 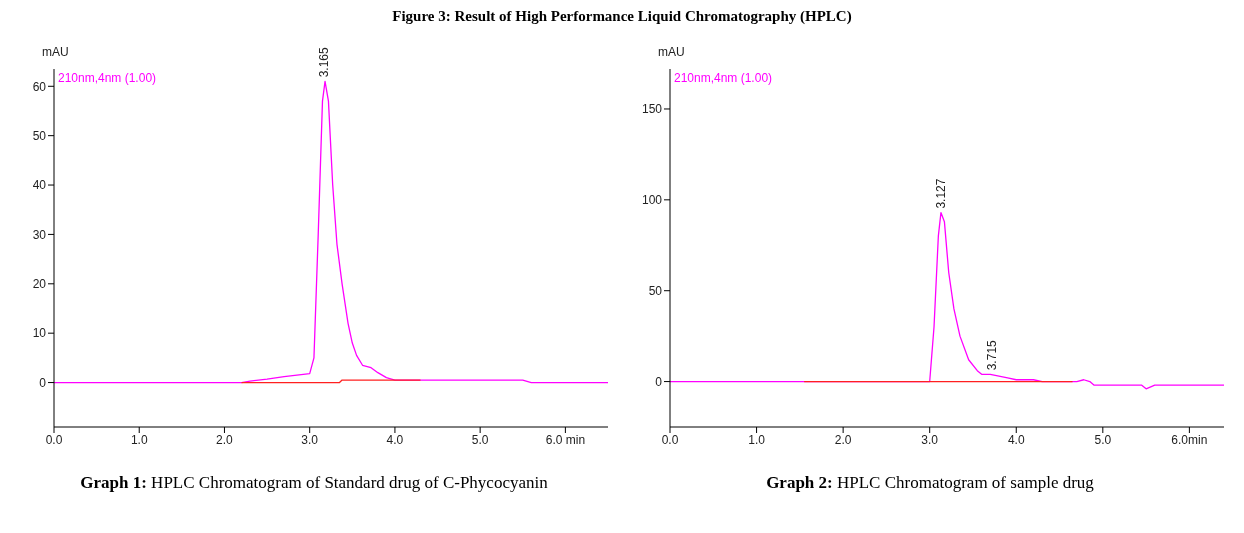 What do you see at coordinates (323, 62) in the screenshot?
I see `annotation: 3.165` at bounding box center [323, 62].